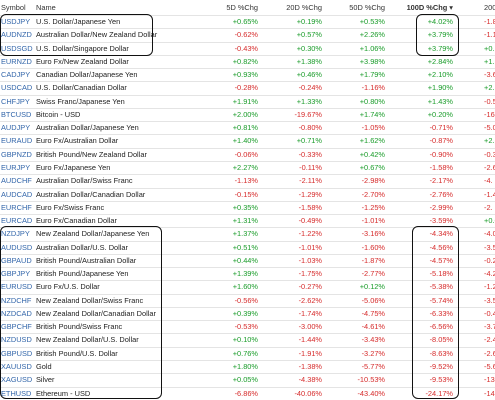  I want to click on pct-change: -10.53%, so click(371, 380).